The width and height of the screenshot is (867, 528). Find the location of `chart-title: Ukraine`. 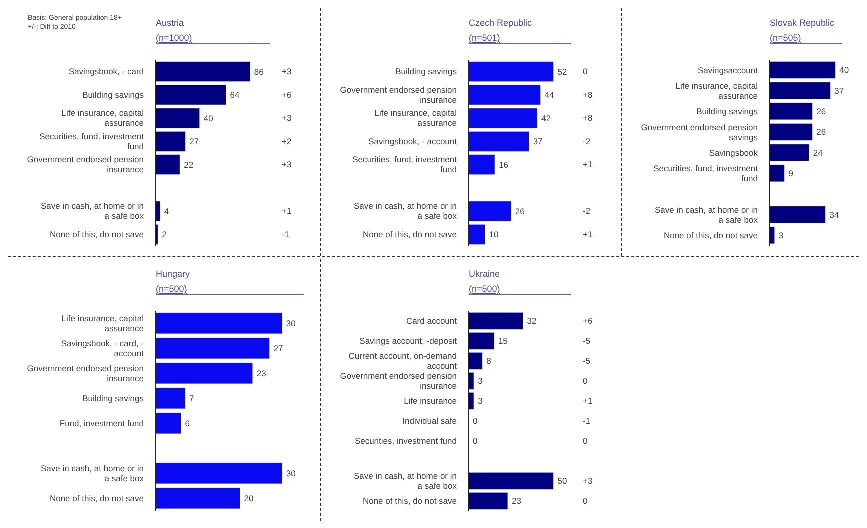

chart-title: Ukraine is located at coordinates (485, 274).